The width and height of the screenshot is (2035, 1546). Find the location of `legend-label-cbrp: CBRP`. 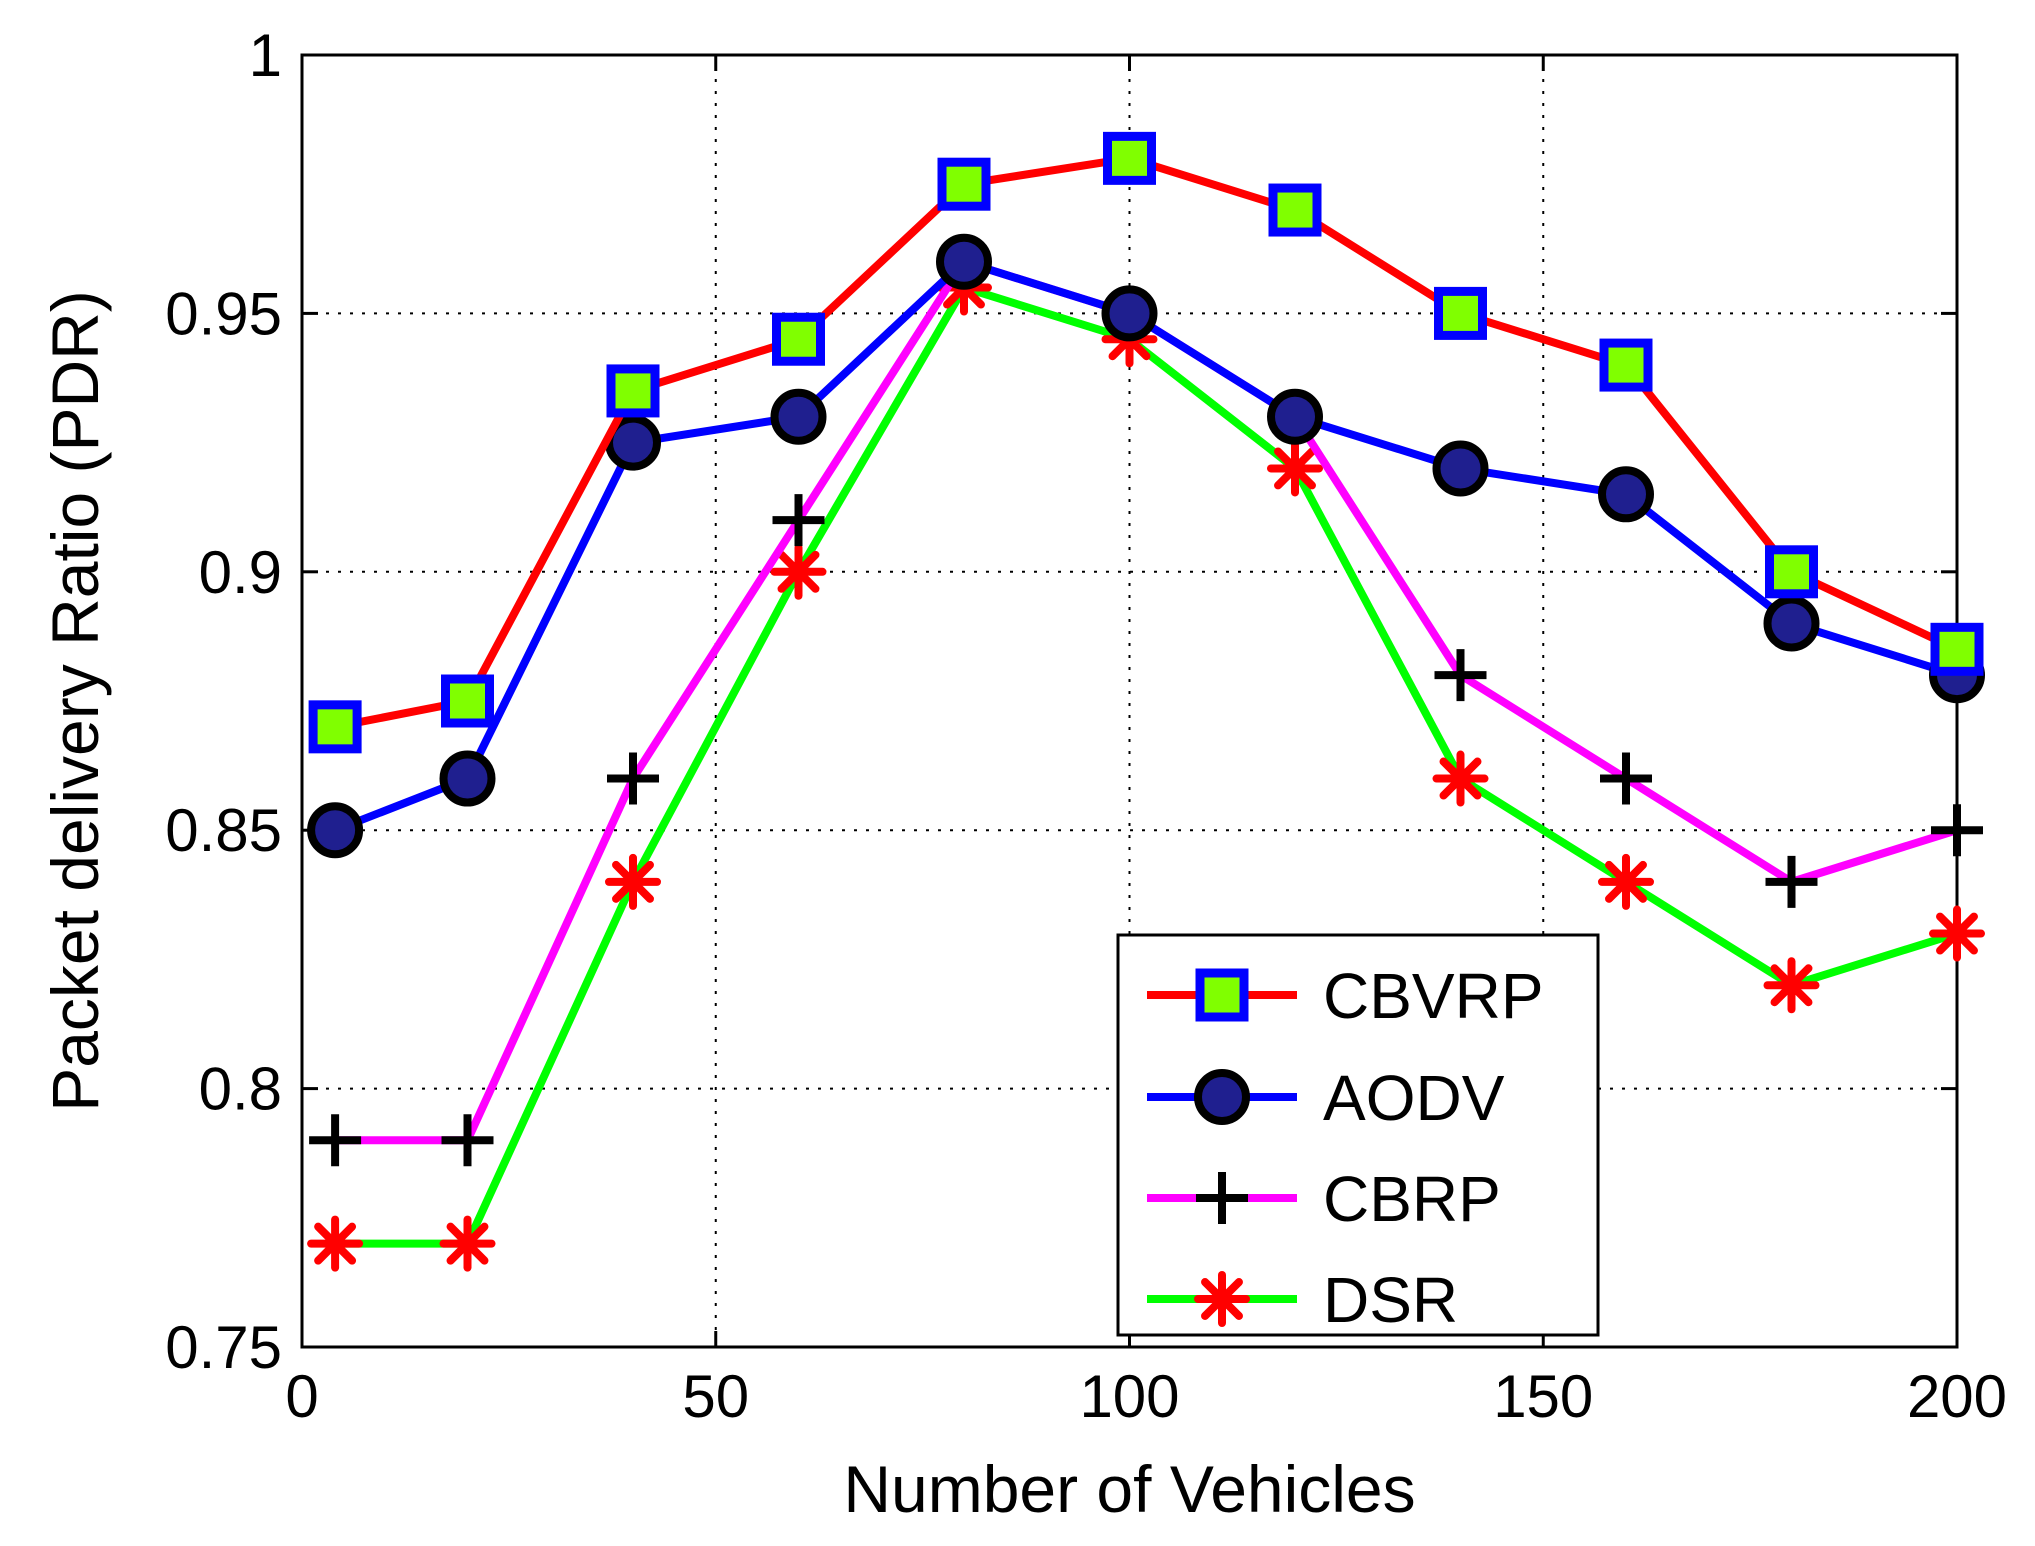

legend-label-cbrp: CBRP is located at coordinates (1412, 1199).